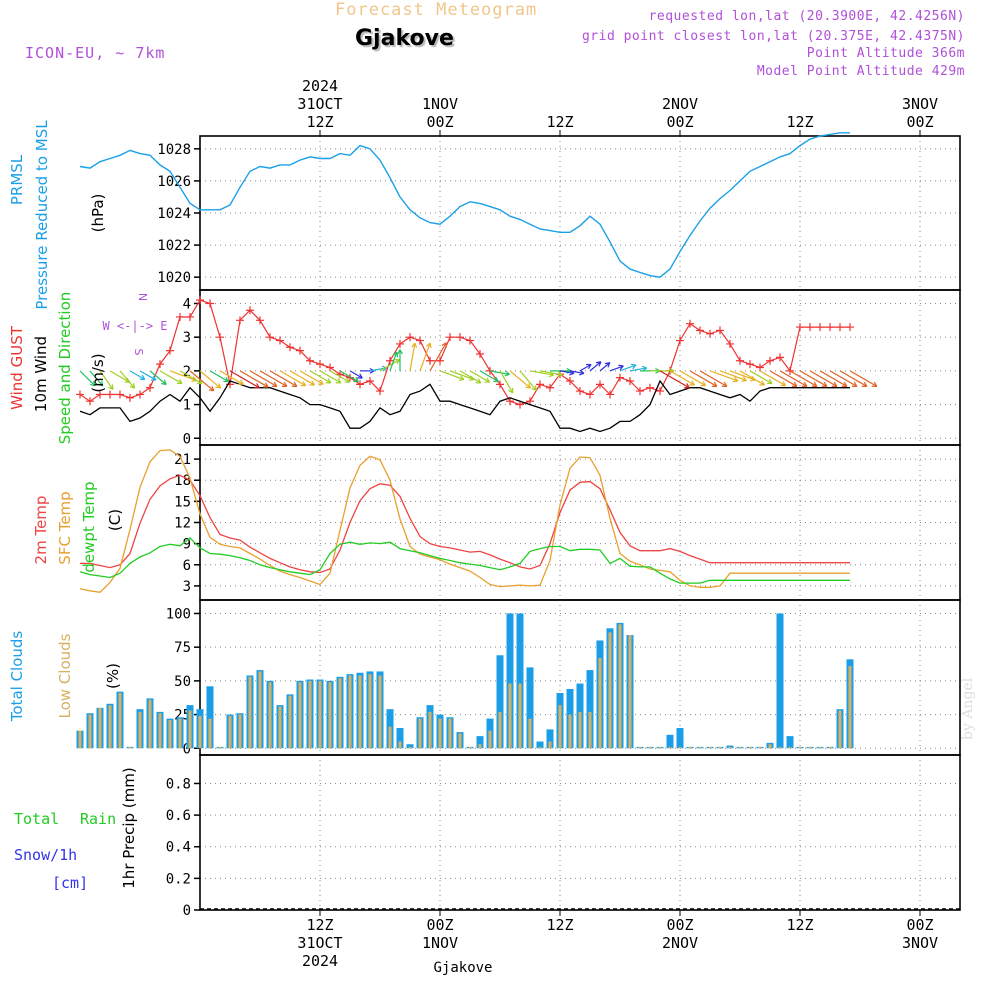 The image size is (1000, 1000). Describe the element at coordinates (187, 545) in the screenshot. I see `y-tick-label: 9` at that location.